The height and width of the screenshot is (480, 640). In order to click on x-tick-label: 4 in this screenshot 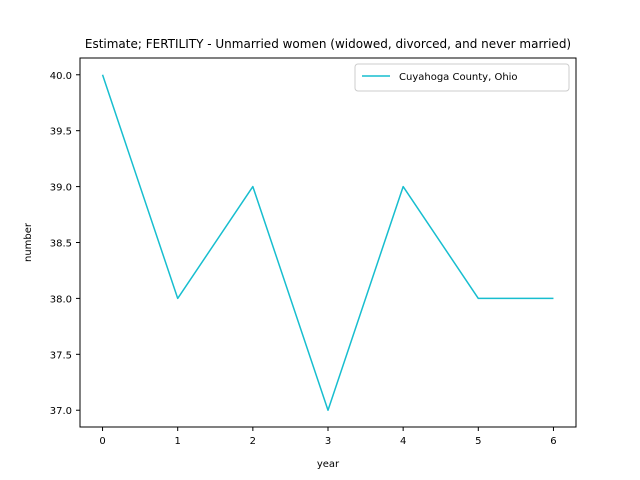, I will do `click(403, 441)`.